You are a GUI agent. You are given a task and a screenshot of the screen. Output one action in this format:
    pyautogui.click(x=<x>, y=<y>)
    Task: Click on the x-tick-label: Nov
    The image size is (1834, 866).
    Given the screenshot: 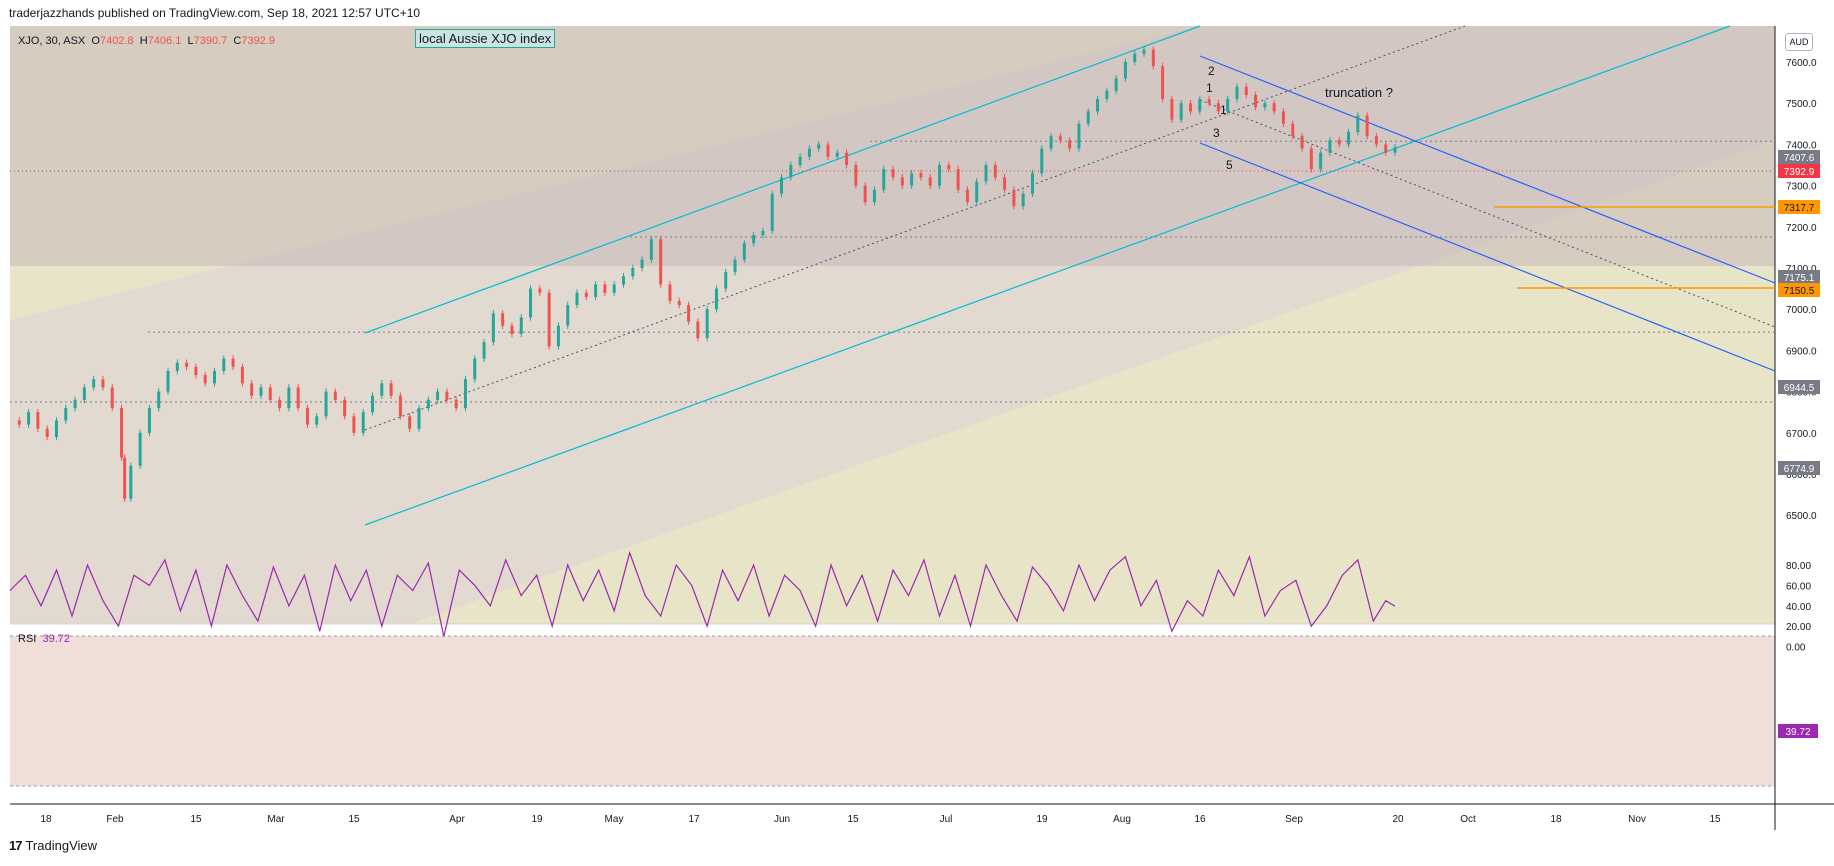 What is the action you would take?
    pyautogui.click(x=1637, y=819)
    